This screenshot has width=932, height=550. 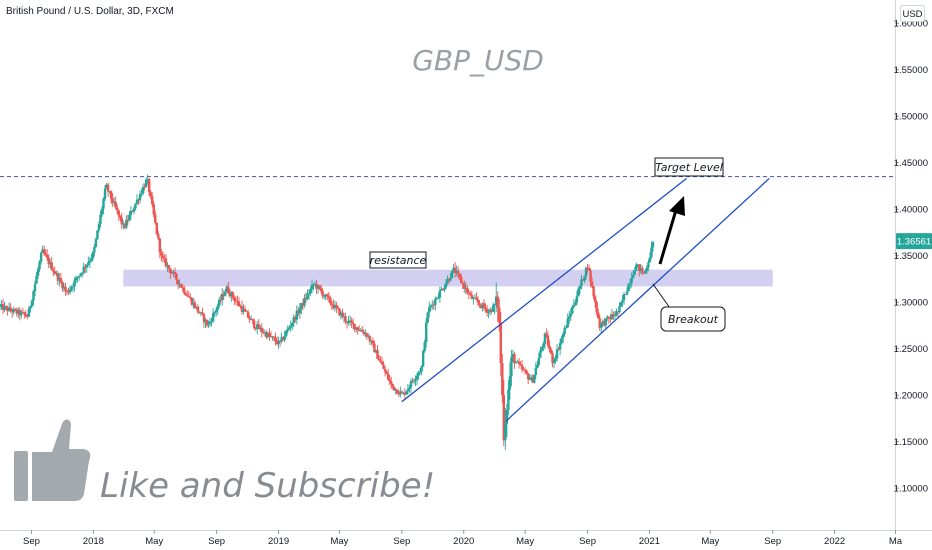 I want to click on currency-button: USD, so click(x=912, y=13).